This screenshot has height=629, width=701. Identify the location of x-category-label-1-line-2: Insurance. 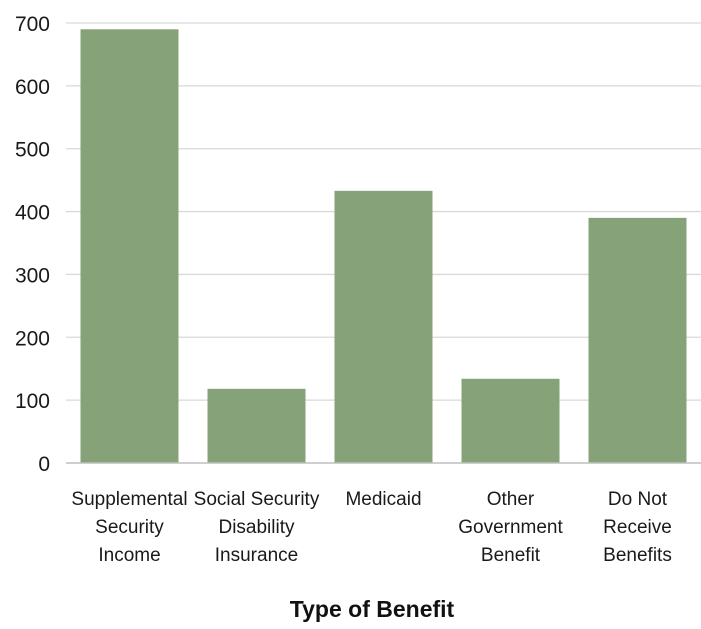
(256, 555).